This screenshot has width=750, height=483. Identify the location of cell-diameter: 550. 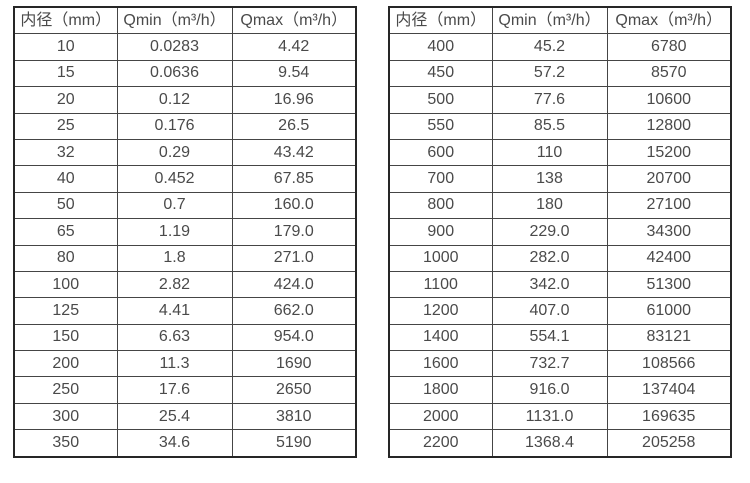
(440, 126).